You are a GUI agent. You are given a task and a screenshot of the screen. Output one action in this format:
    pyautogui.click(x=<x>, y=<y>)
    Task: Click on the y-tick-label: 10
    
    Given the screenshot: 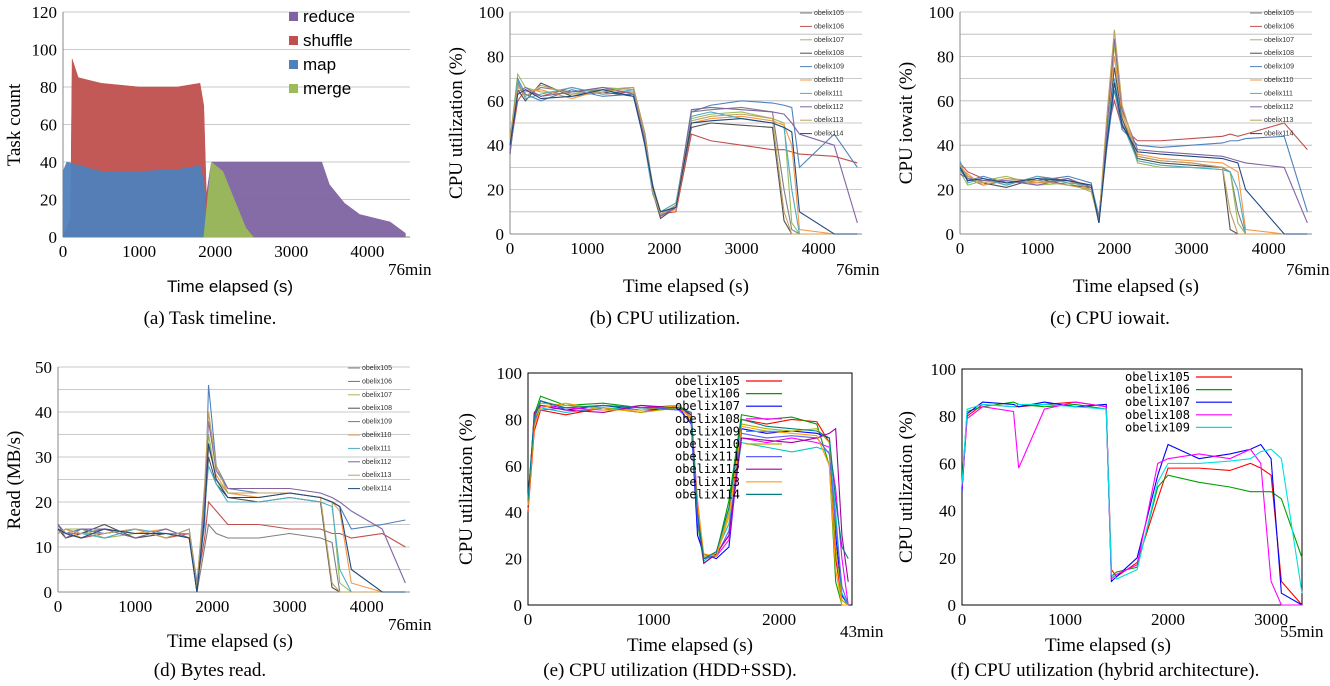 What is the action you would take?
    pyautogui.click(x=43, y=547)
    